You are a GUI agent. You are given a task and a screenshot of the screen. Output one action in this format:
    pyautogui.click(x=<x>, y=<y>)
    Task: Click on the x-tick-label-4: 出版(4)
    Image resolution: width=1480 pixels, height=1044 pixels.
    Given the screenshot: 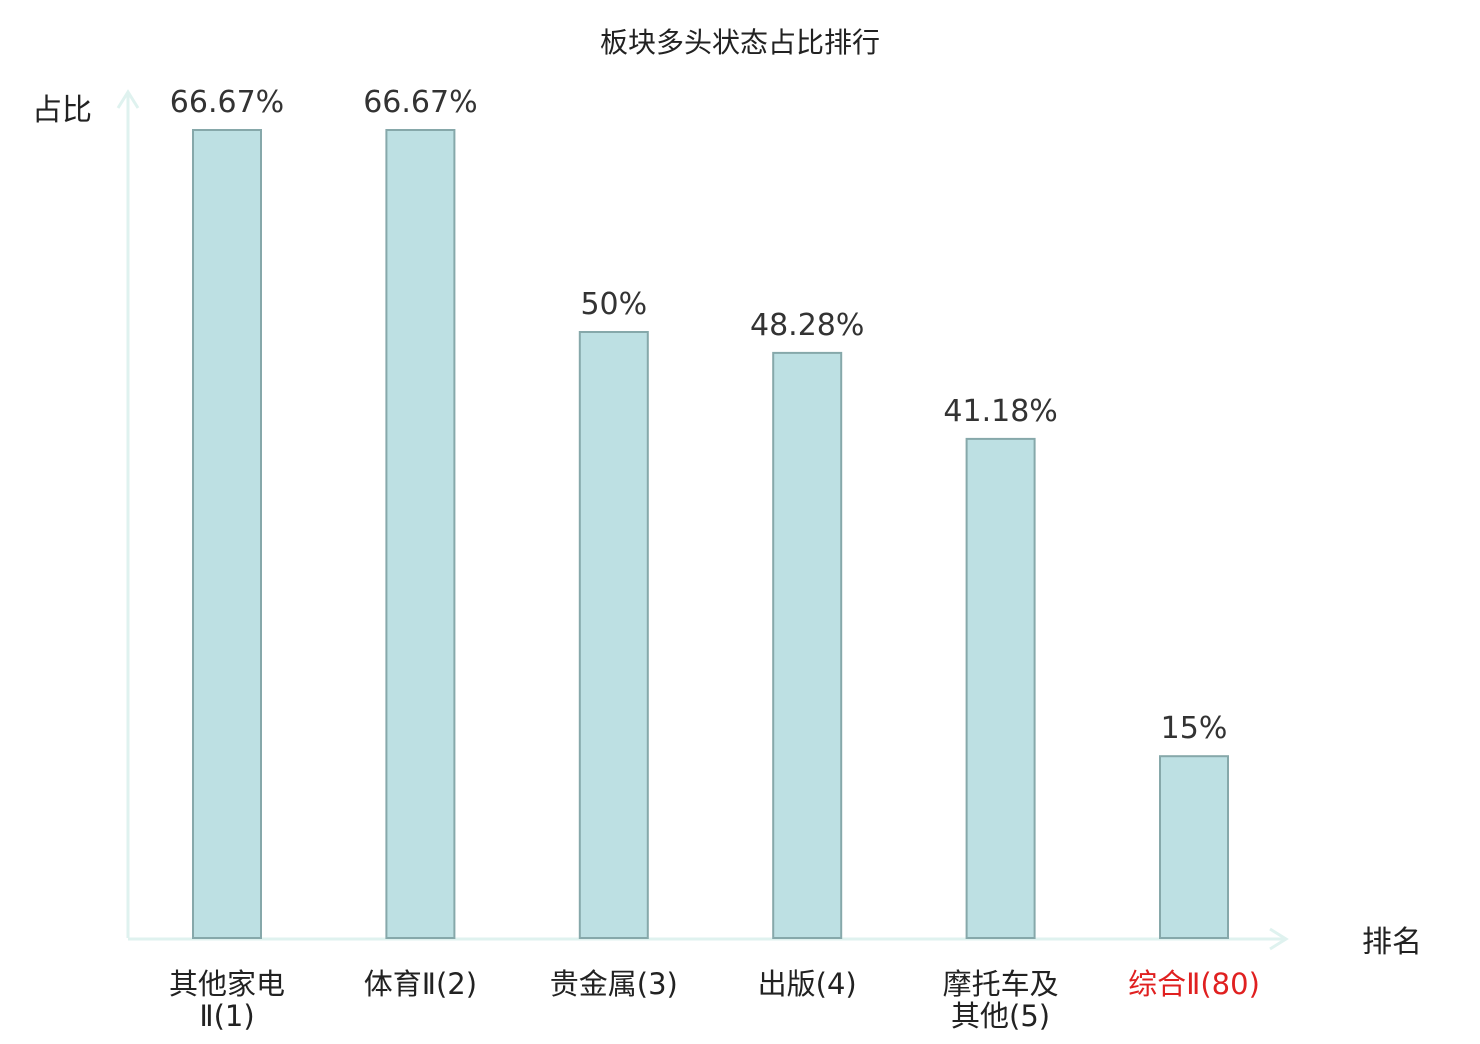 What is the action you would take?
    pyautogui.click(x=807, y=984)
    